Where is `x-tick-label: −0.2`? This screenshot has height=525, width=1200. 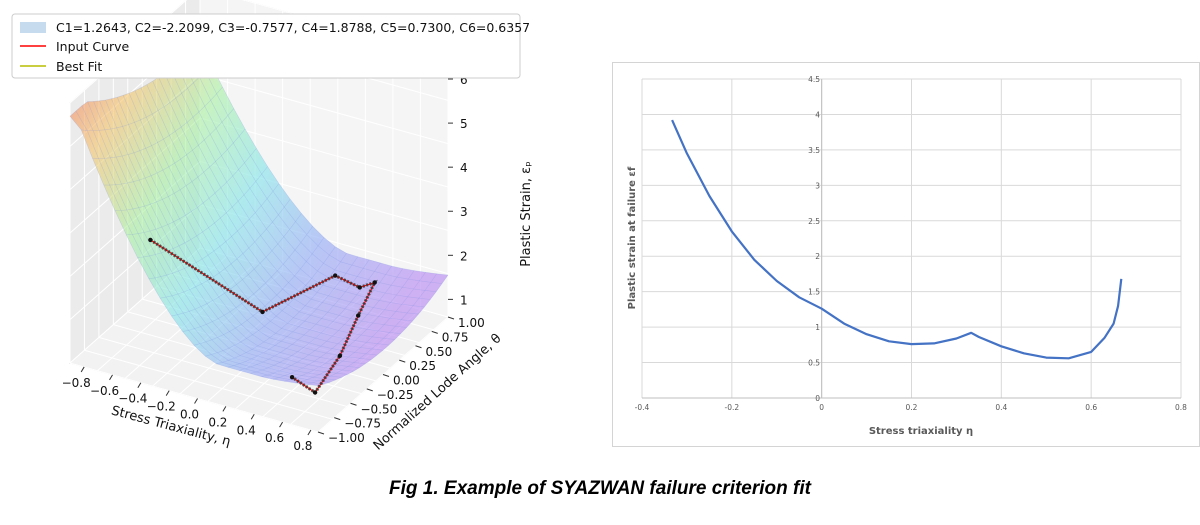 x-tick-label: −0.2 is located at coordinates (161, 407).